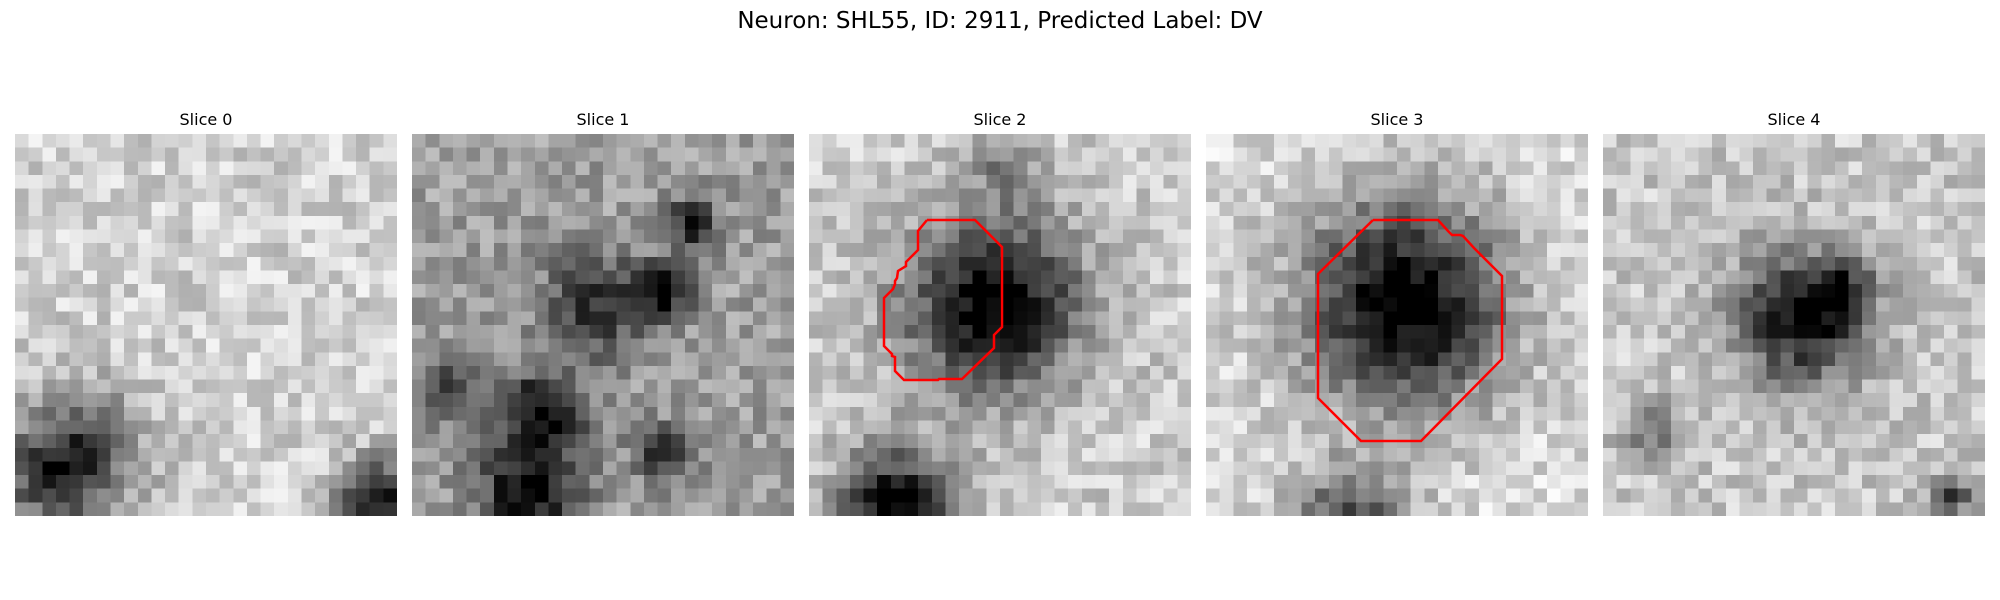 The width and height of the screenshot is (2000, 600). I want to click on slice-panel-3: Slice 3, so click(1397, 313).